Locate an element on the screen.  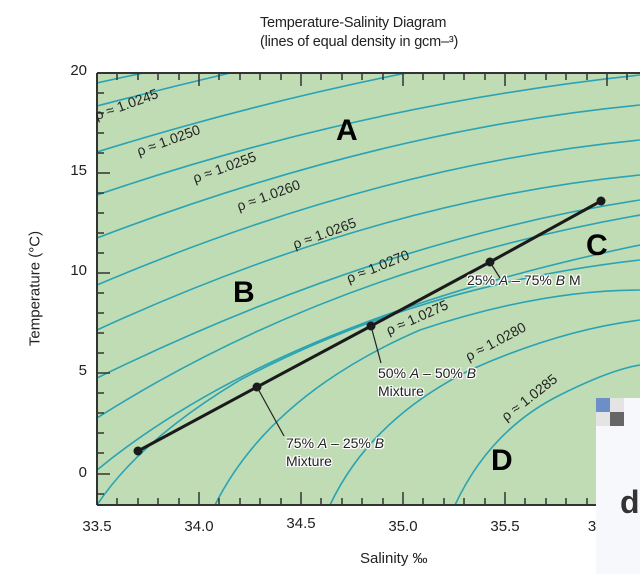
mixture-label-50-50: 50% A – 50% B Mixture is located at coordinates (427, 382).